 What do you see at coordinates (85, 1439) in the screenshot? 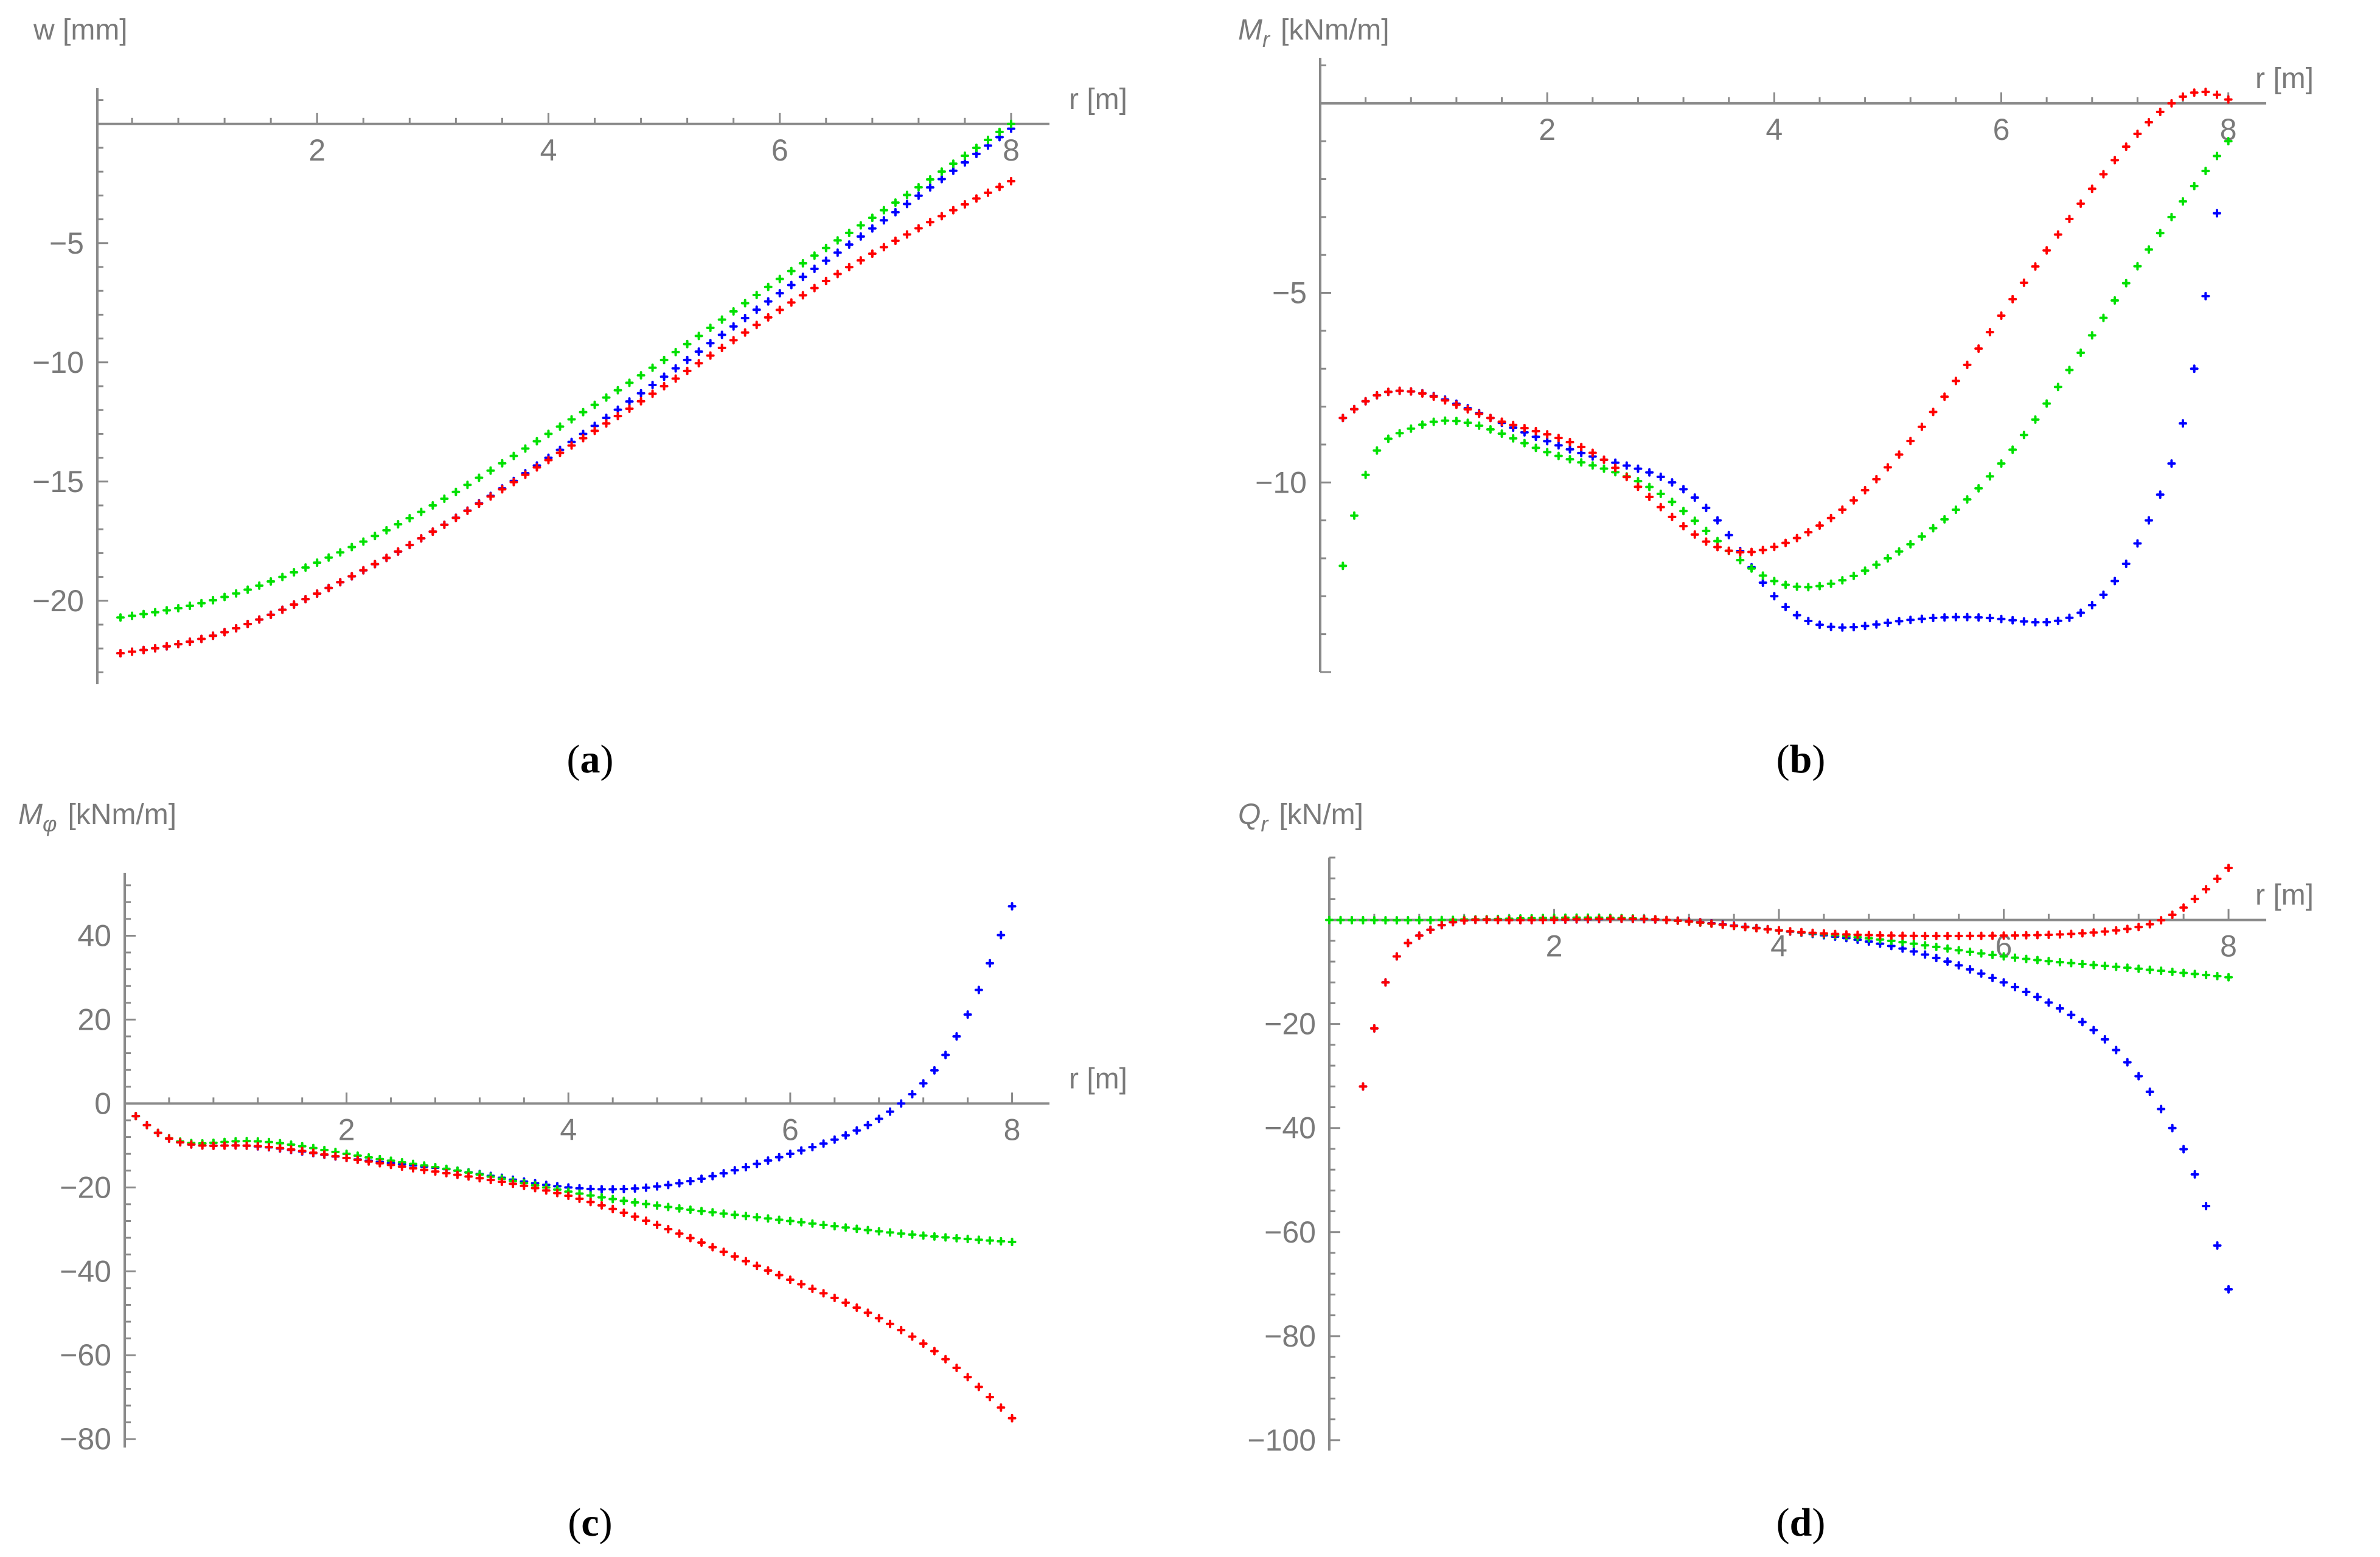
I see `y-tick-label: −80` at bounding box center [85, 1439].